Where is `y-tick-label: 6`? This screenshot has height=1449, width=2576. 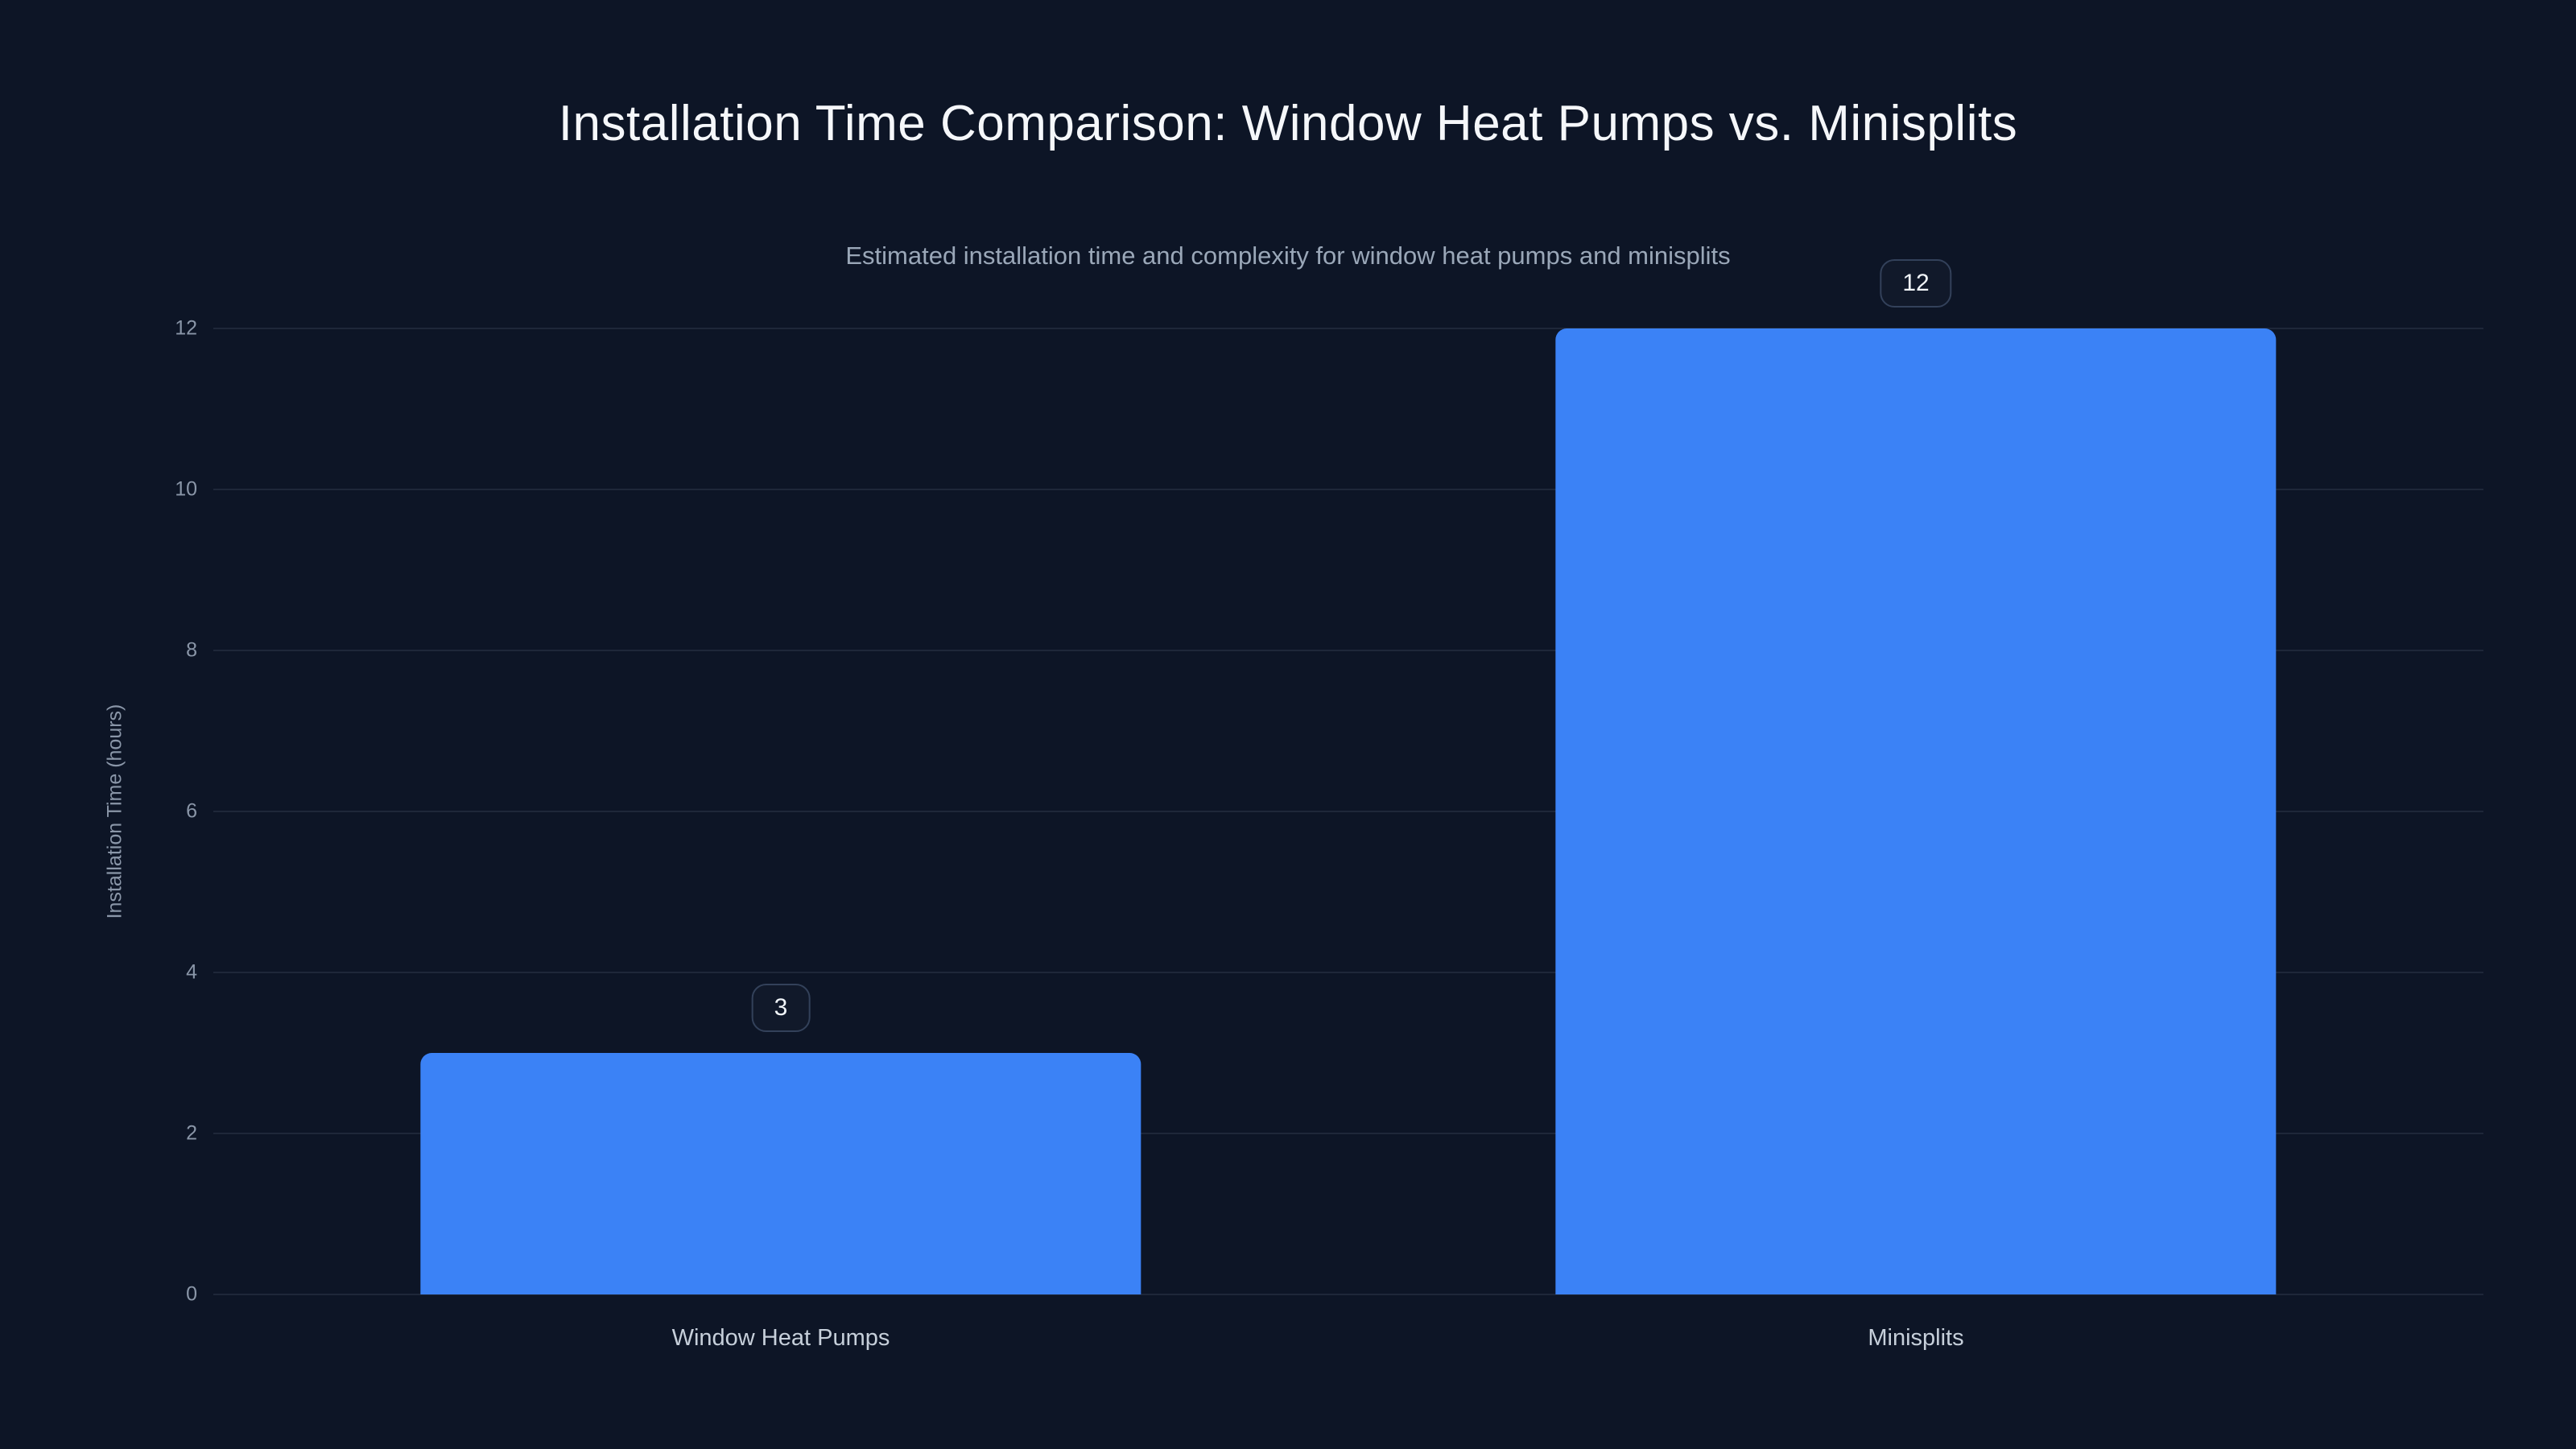 y-tick-label: 6 is located at coordinates (191, 811).